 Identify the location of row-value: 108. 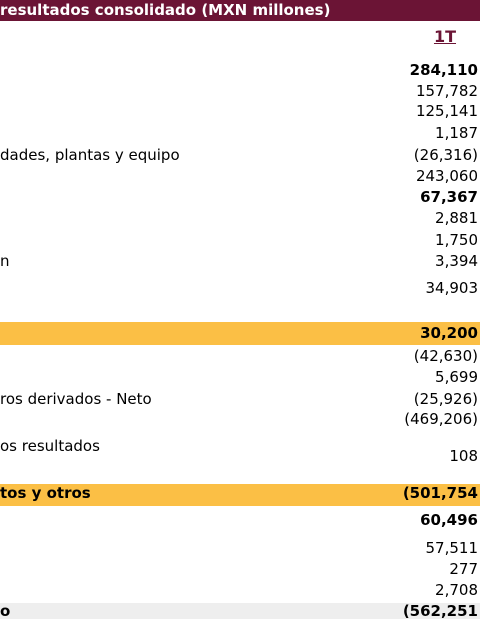
(463, 456).